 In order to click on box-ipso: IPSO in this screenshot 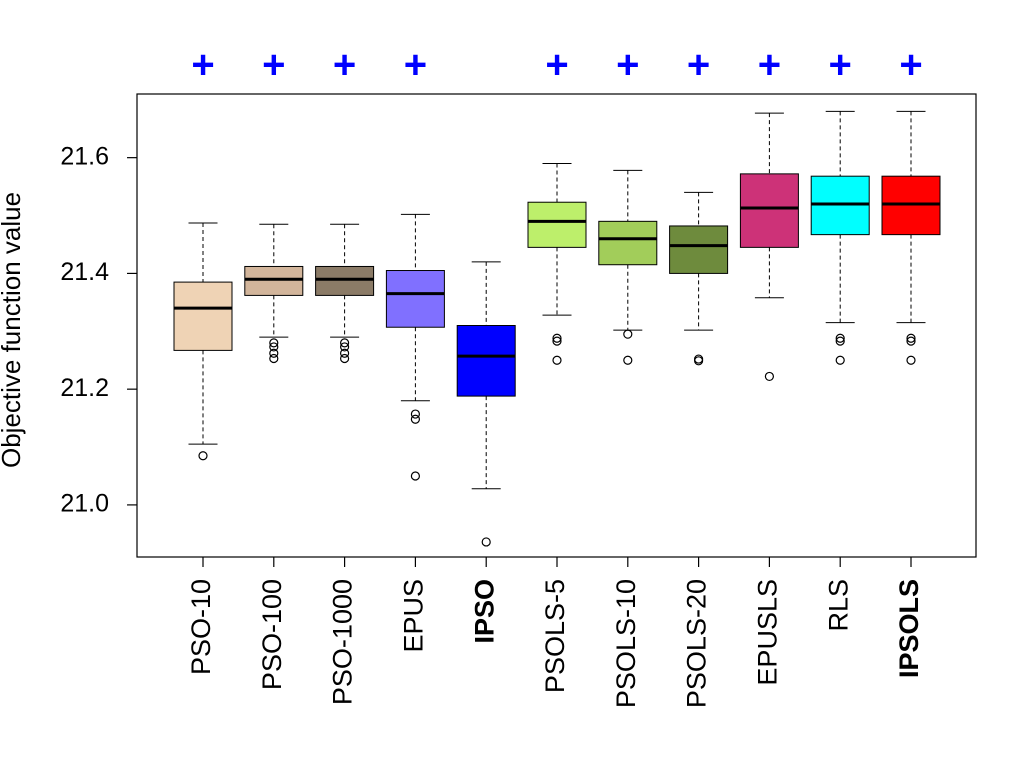, I will do `click(486, 452)`.